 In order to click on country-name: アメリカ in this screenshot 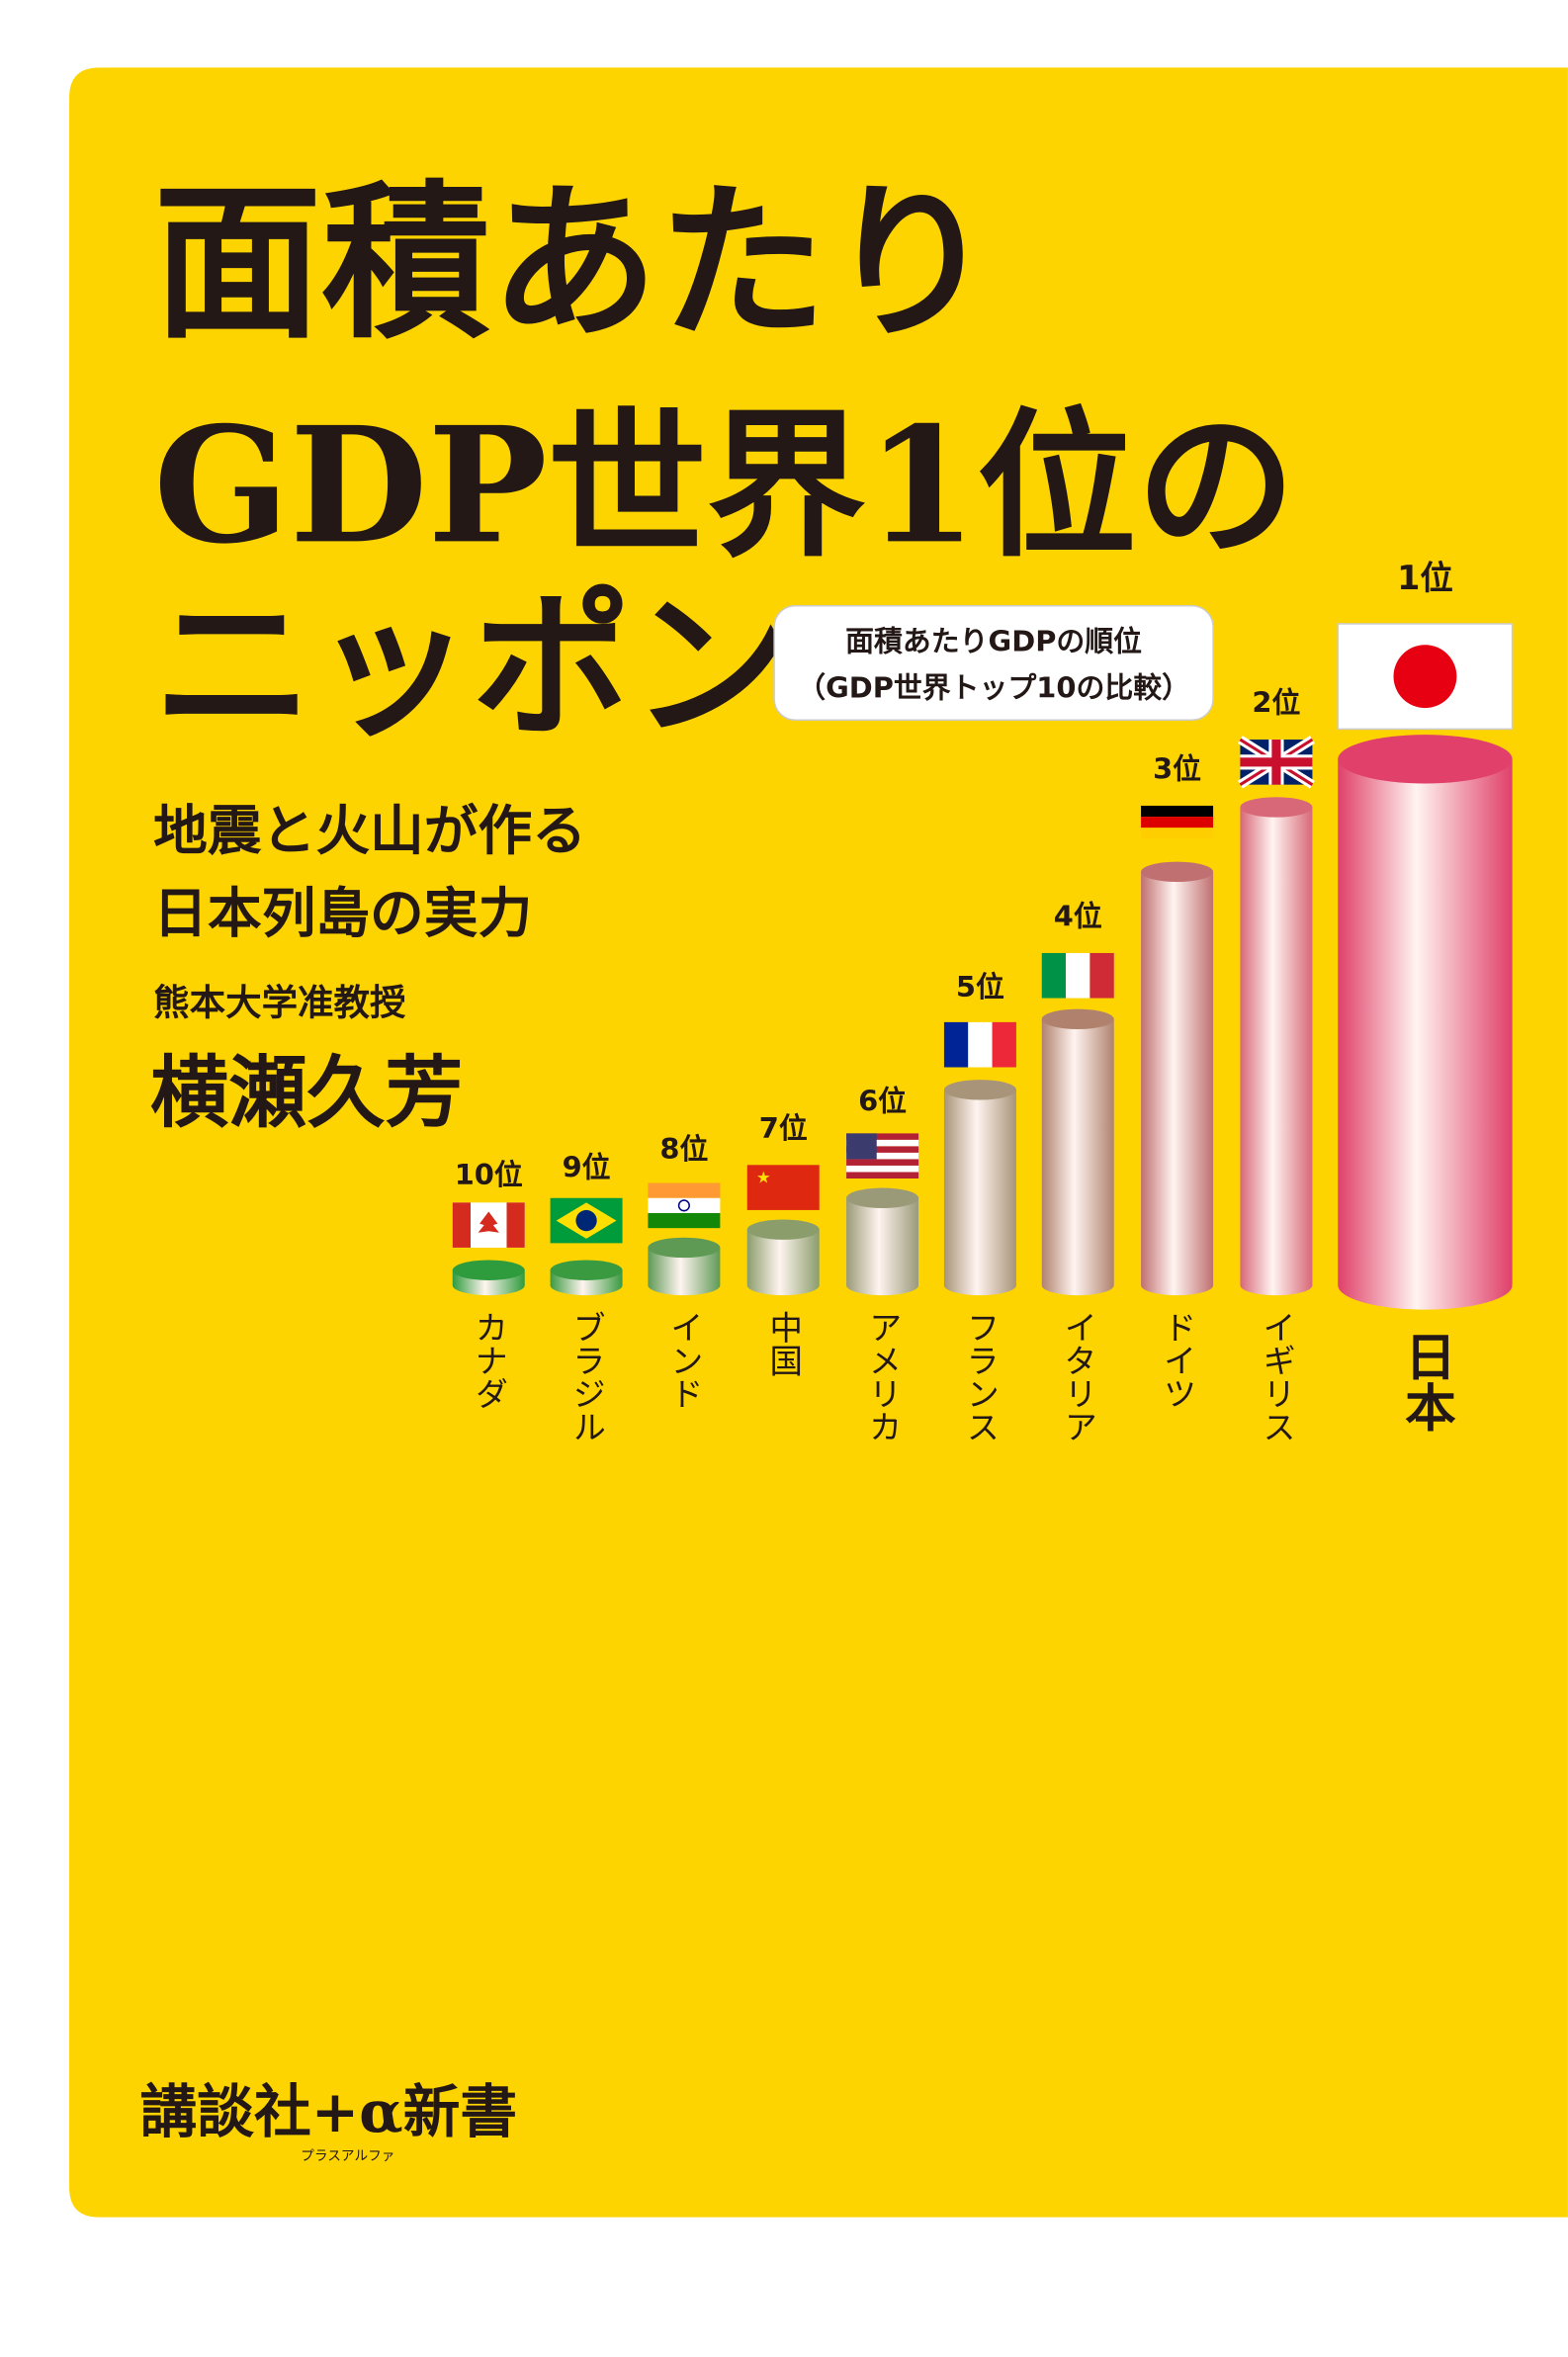, I will do `click(883, 1377)`.